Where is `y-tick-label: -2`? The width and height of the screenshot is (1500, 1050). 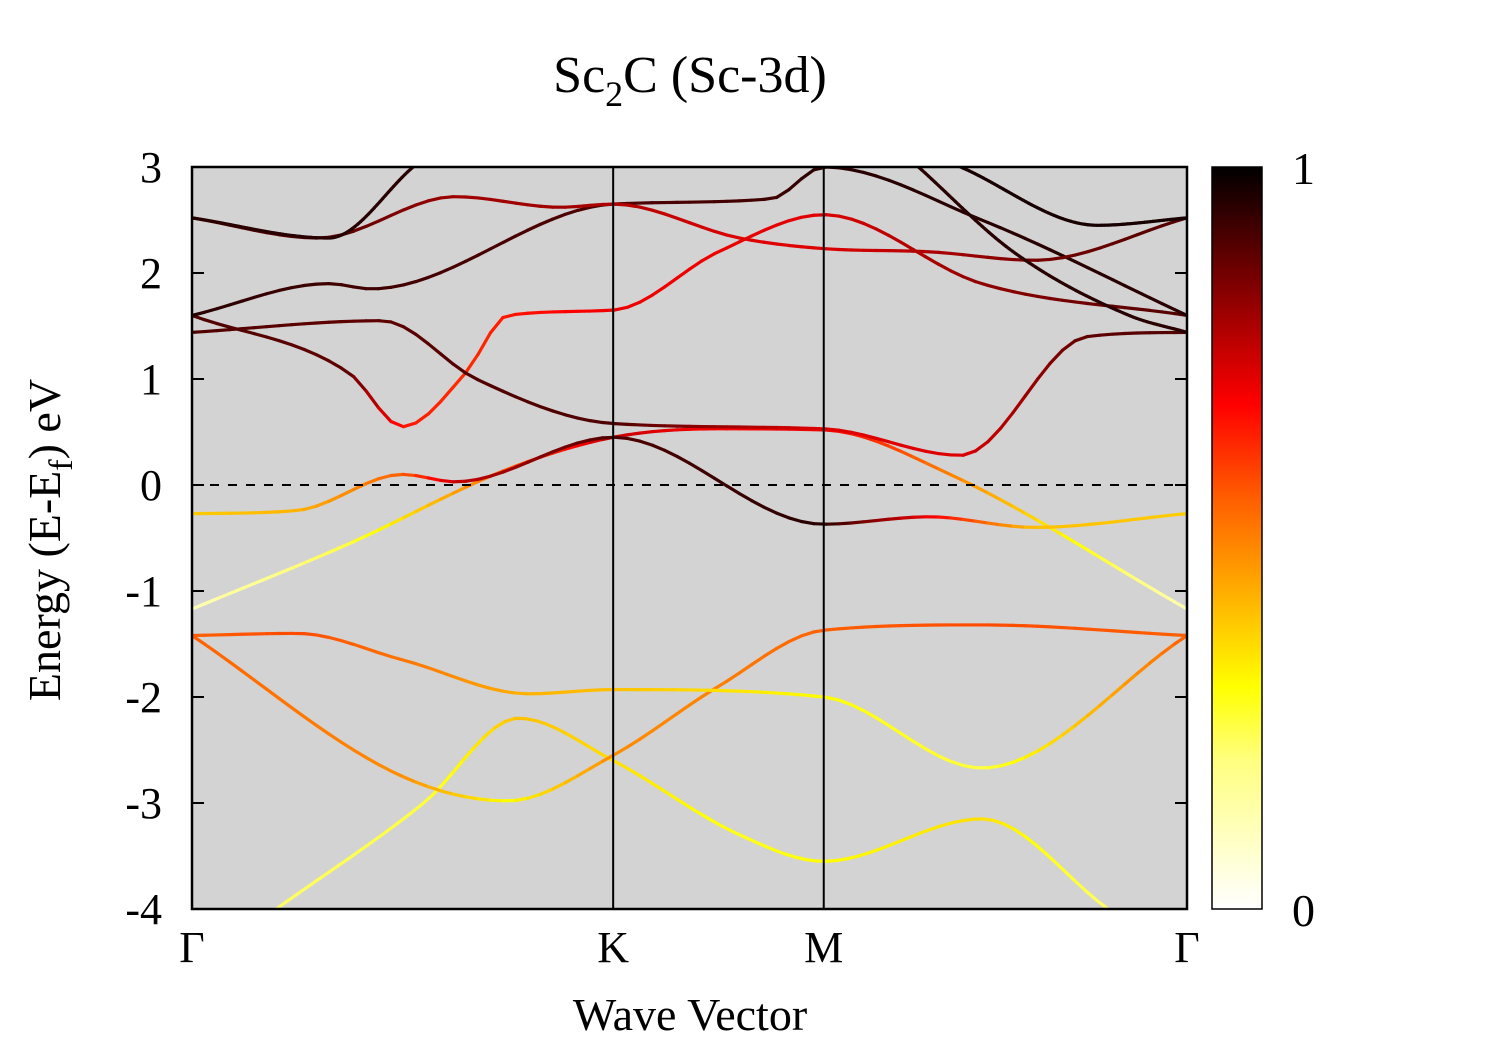 y-tick-label: -2 is located at coordinates (143, 697).